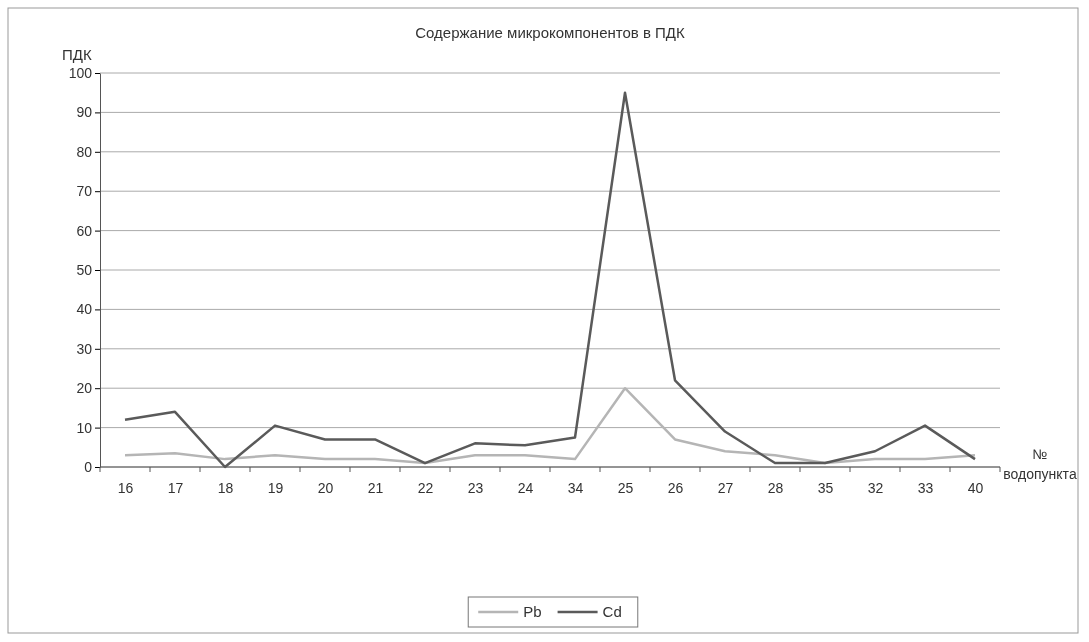  What do you see at coordinates (84, 151) in the screenshot?
I see `y-tick-label: 80` at bounding box center [84, 151].